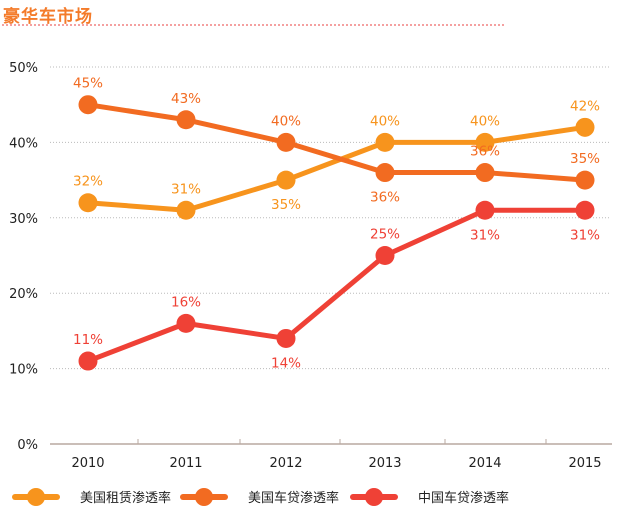  What do you see at coordinates (294, 498) in the screenshot?
I see `legend-label: 美国车贷渗透率` at bounding box center [294, 498].